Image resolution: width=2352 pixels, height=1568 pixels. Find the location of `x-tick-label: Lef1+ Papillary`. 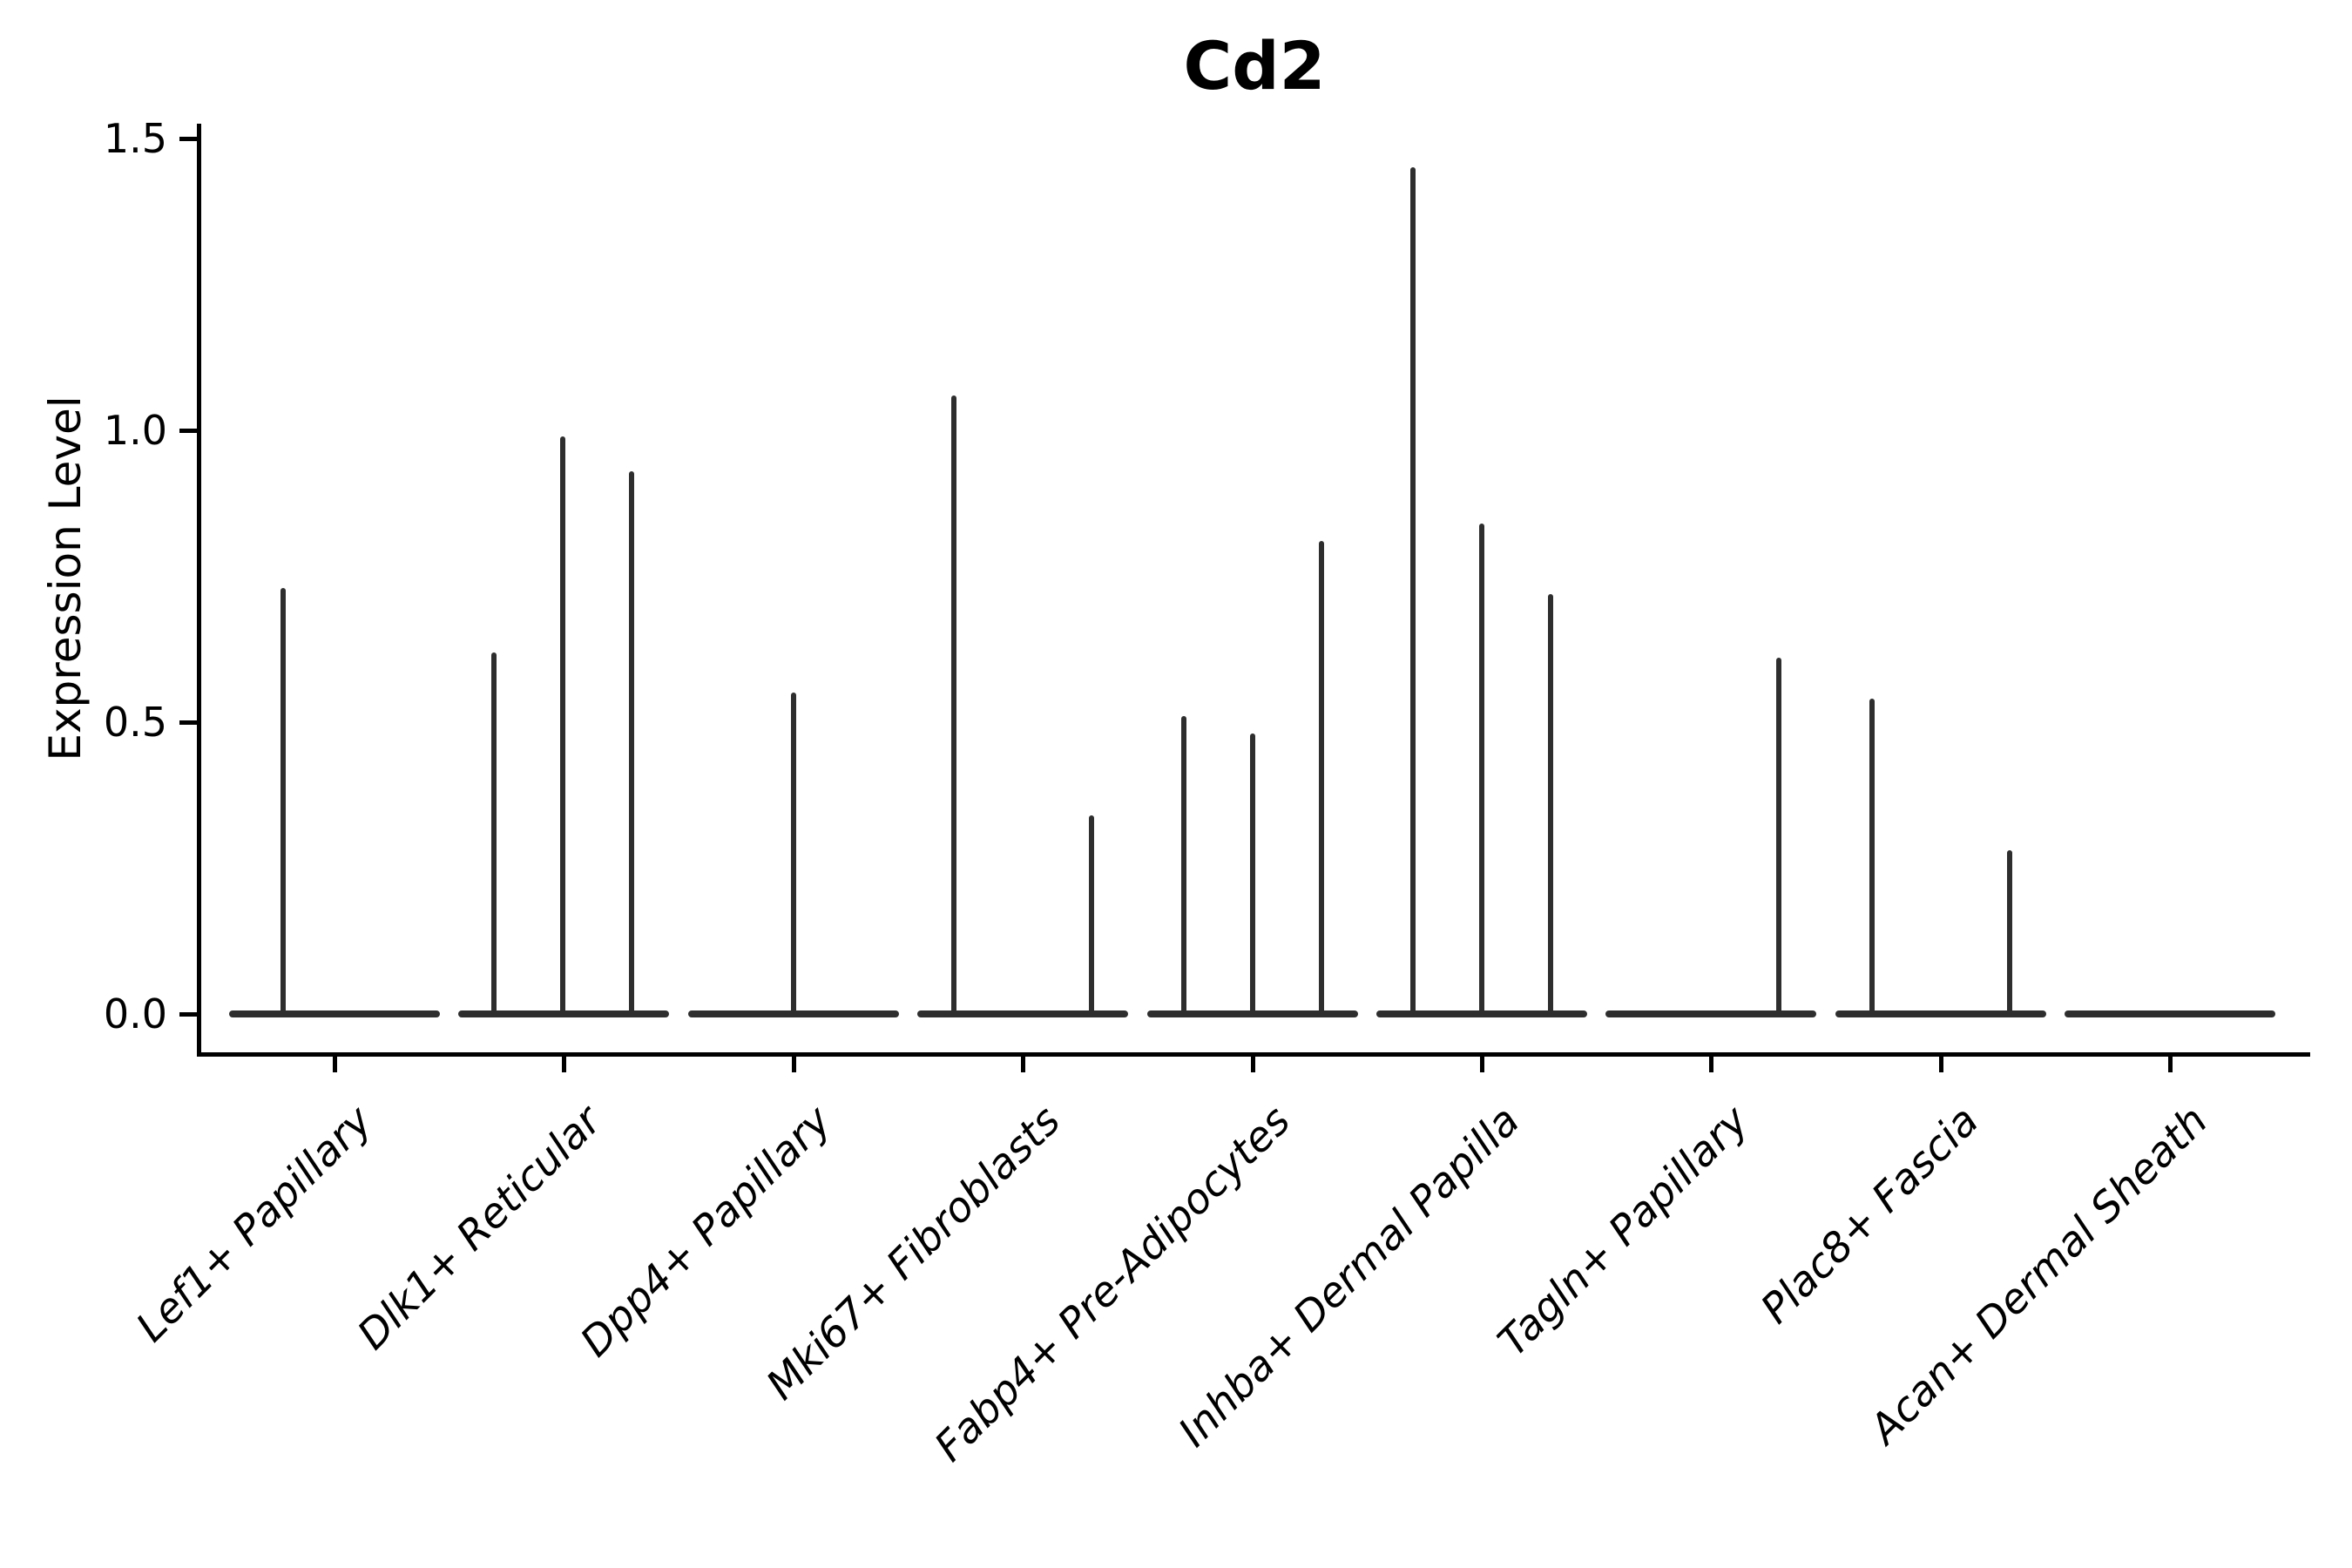

x-tick-label: Lef1+ Papillary is located at coordinates (255, 1224).